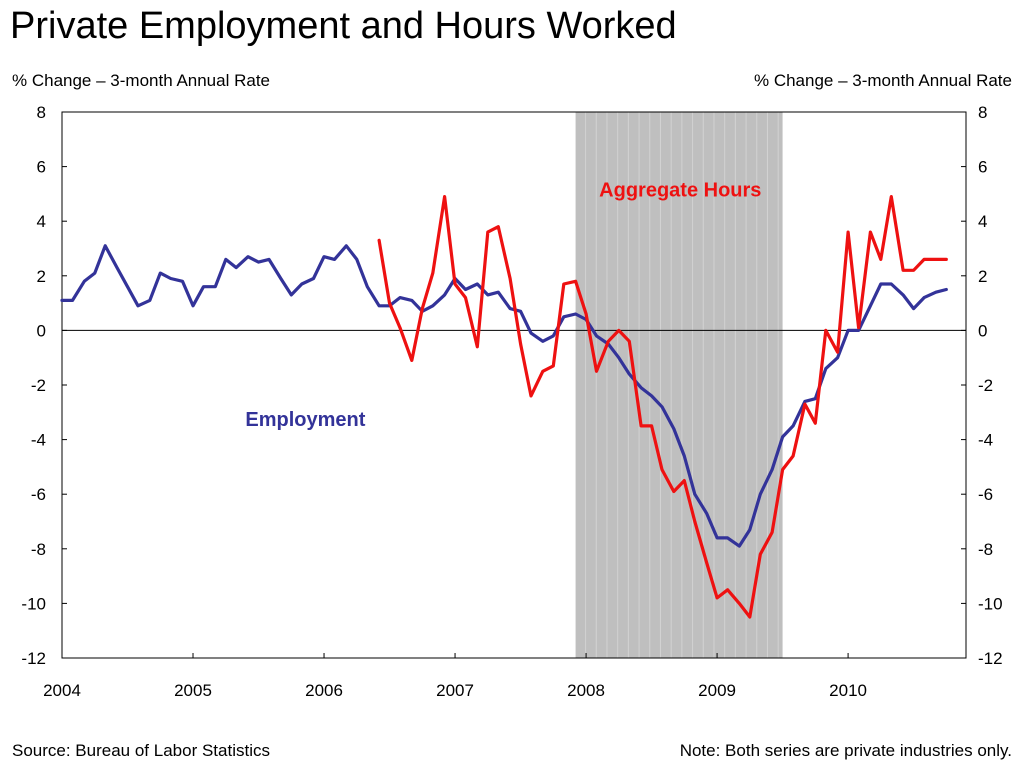 The image size is (1024, 768). What do you see at coordinates (41, 330) in the screenshot?
I see `y-tick-label-left: 0` at bounding box center [41, 330].